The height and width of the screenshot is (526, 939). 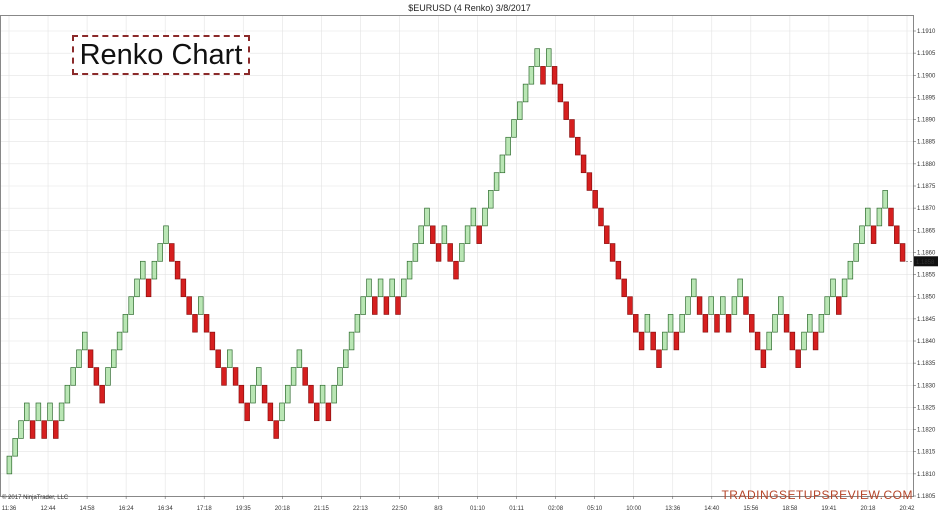 I want to click on y-tick-label: 1.1865, so click(x=926, y=231).